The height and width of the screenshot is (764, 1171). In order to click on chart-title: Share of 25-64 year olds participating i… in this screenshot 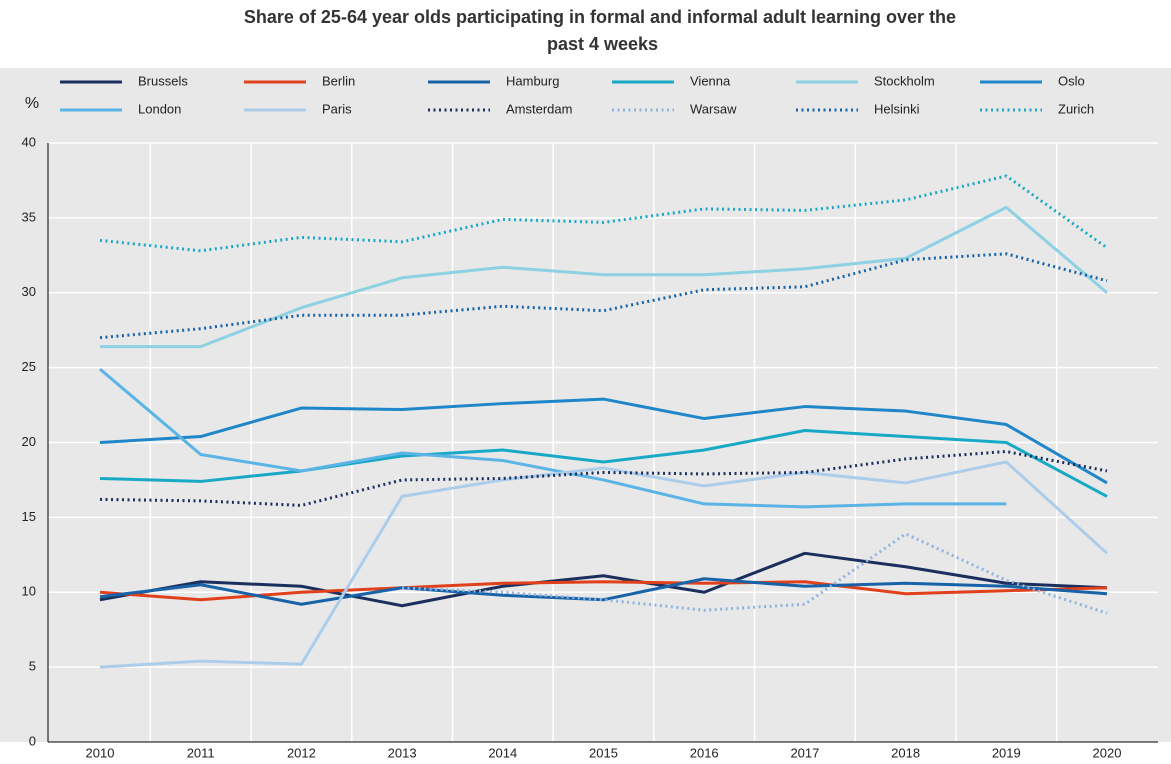, I will do `click(600, 30)`.